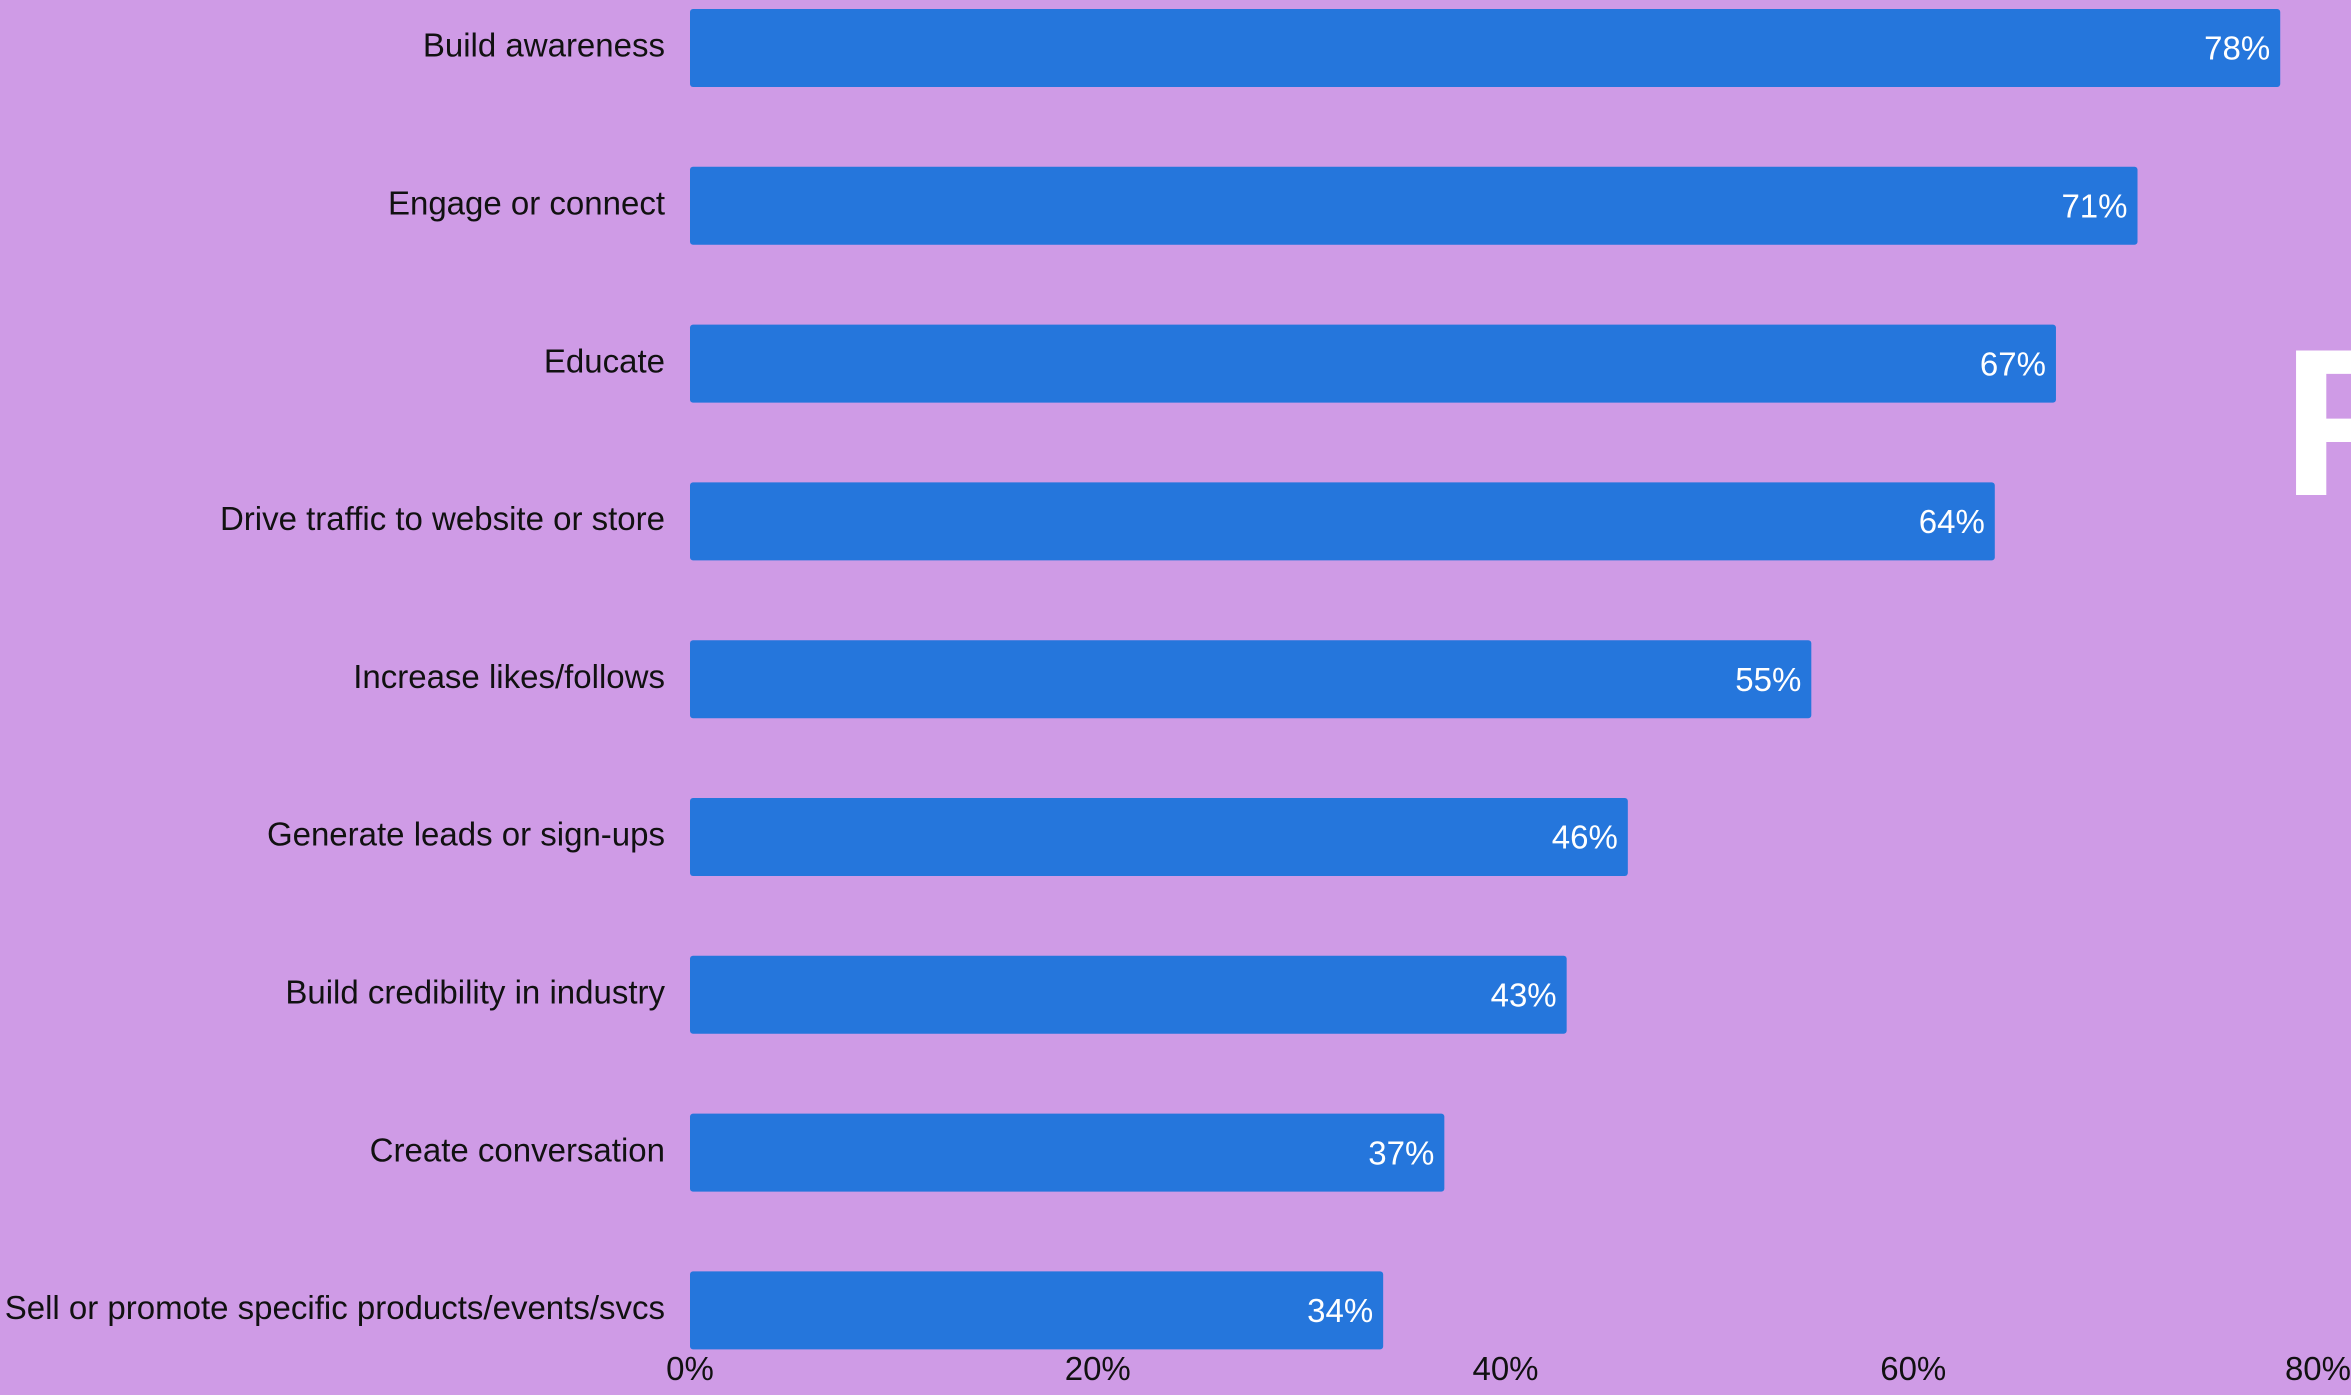 This screenshot has width=2351, height=1395. Describe the element at coordinates (544, 45) in the screenshot. I see `category-label: Build awareness` at that location.